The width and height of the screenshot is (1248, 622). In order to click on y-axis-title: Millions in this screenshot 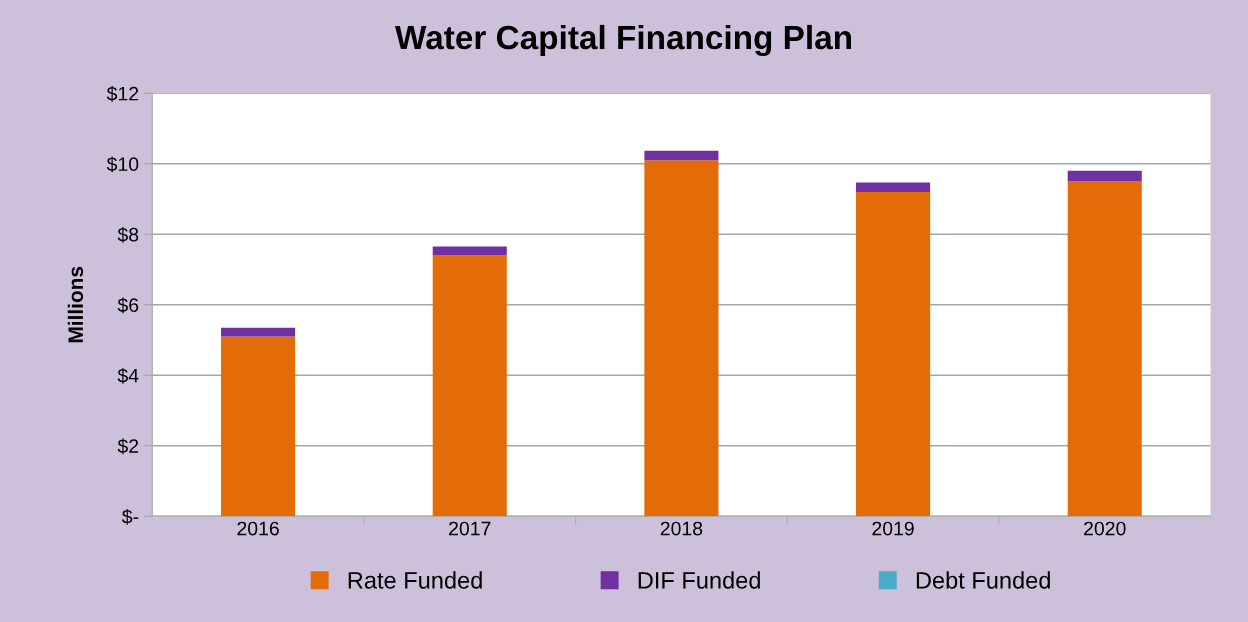, I will do `click(75, 304)`.